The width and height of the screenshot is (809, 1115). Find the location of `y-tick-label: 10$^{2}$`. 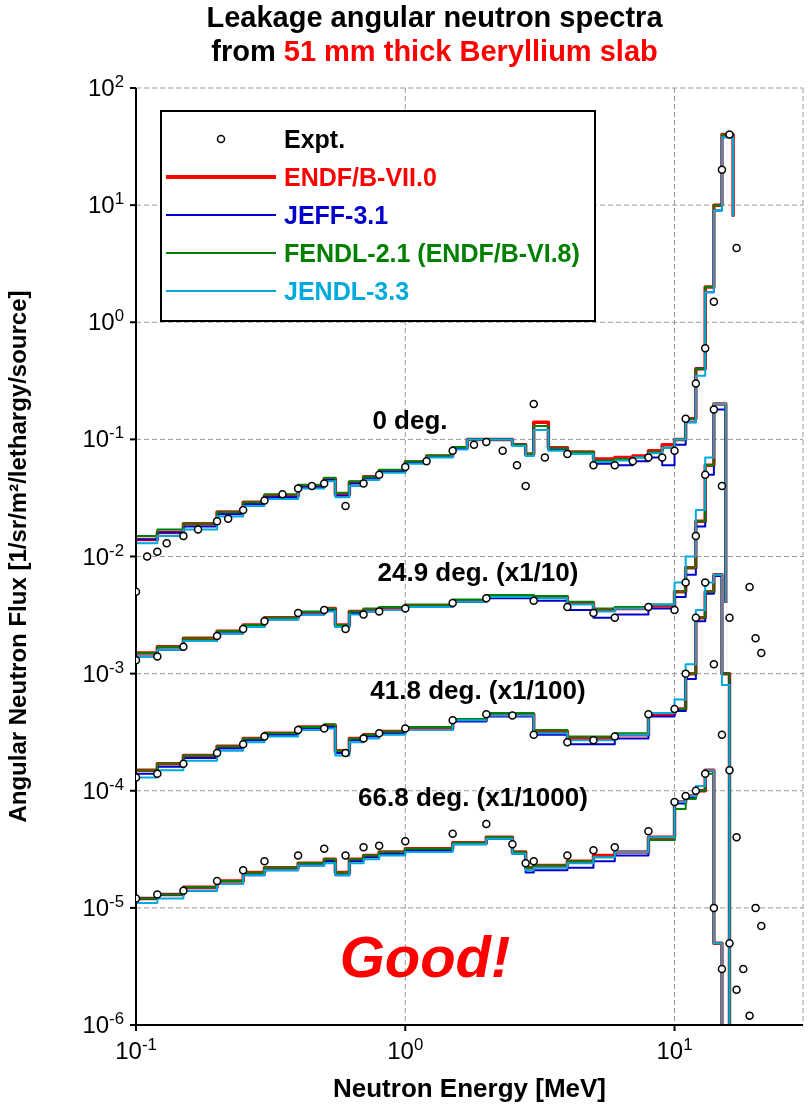

y-tick-label: 10$^{2}$ is located at coordinates (105, 86).